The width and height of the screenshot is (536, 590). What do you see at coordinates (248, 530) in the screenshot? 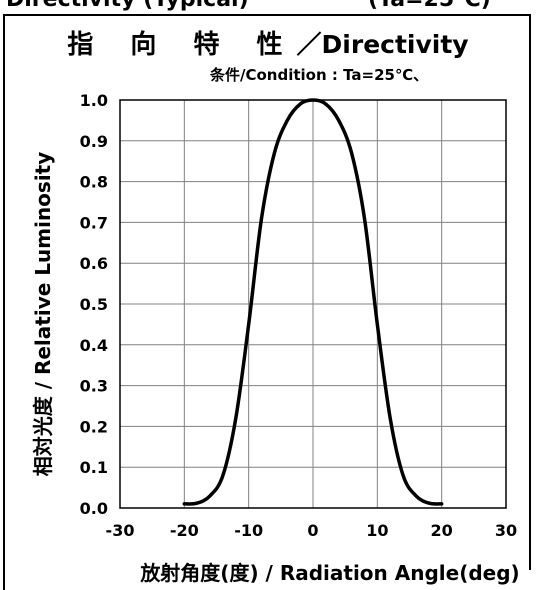
I see `x-tick-label: -10` at bounding box center [248, 530].